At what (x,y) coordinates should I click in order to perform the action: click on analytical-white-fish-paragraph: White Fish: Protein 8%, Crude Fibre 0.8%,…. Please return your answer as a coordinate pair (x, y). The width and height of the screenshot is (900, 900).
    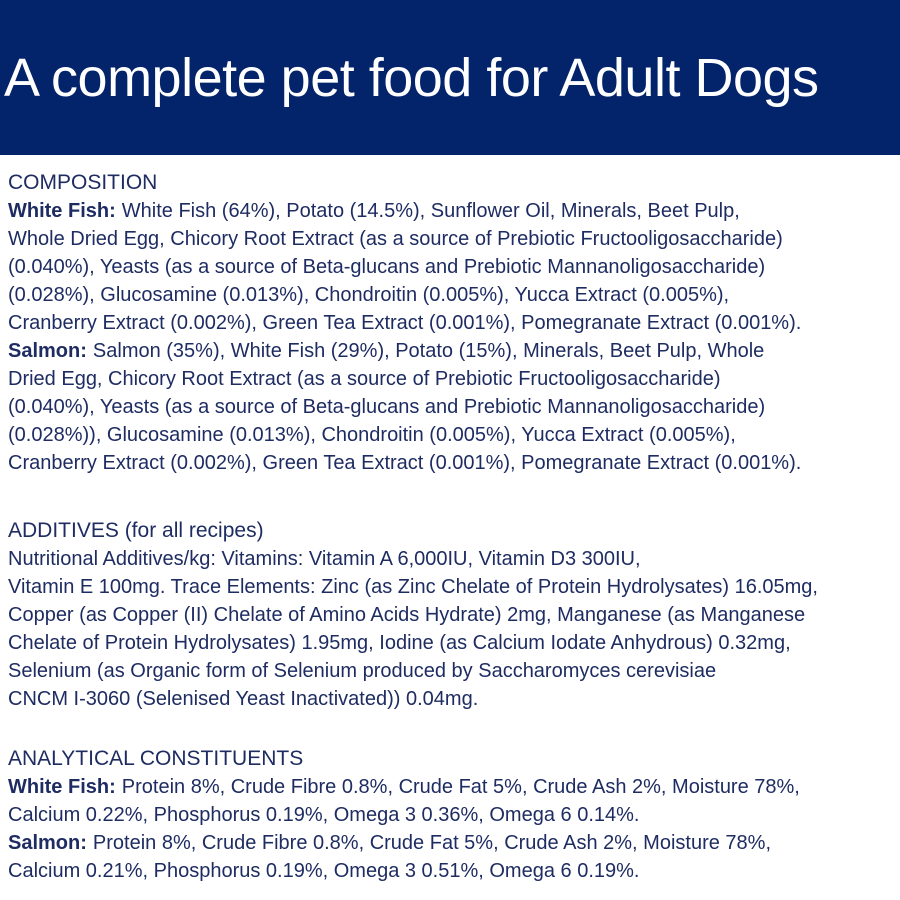
    Looking at the image, I should click on (451, 801).